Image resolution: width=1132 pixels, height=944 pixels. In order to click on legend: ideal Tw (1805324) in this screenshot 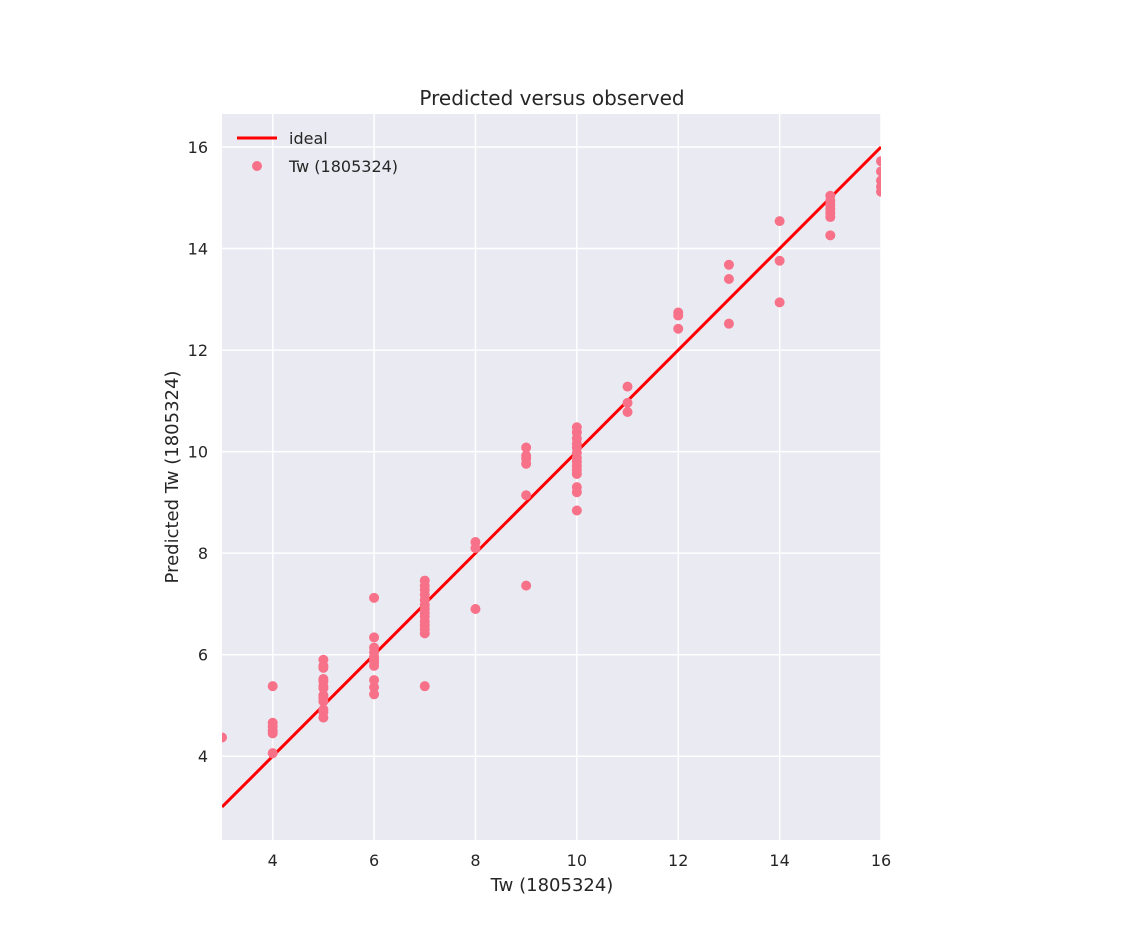, I will do `click(317, 152)`.